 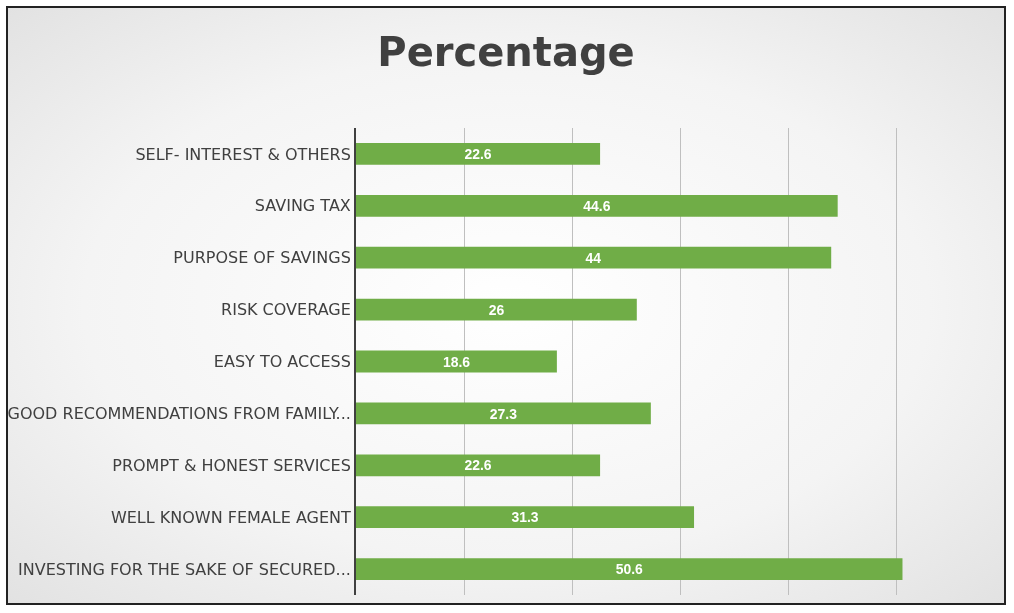 What do you see at coordinates (525, 517) in the screenshot?
I see `data-label: 31.3` at bounding box center [525, 517].